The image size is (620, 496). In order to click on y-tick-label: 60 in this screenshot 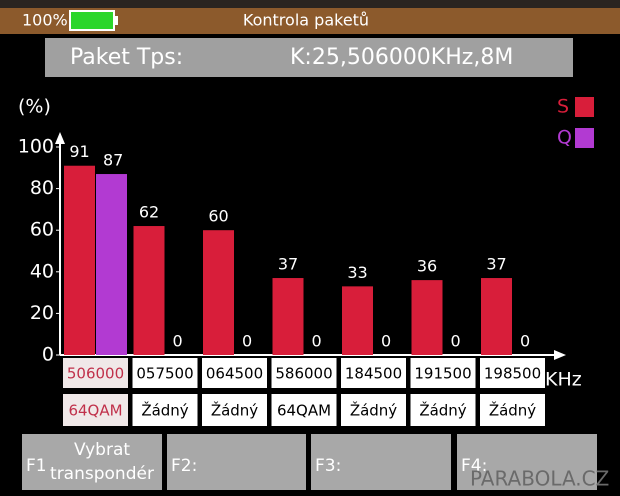, I will do `click(42, 230)`.